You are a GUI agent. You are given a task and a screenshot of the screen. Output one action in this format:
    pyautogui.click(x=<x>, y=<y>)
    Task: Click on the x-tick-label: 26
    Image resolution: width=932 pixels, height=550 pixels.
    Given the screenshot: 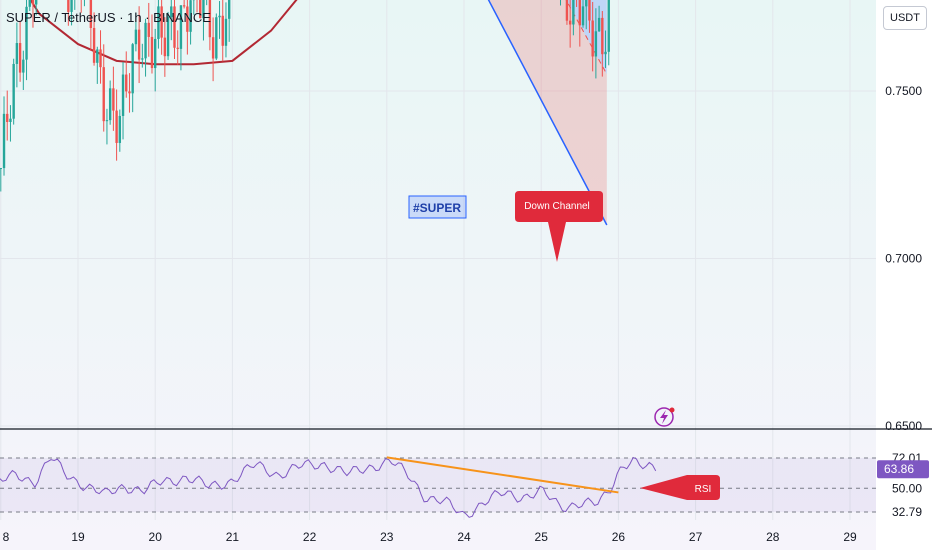 What is the action you would take?
    pyautogui.click(x=619, y=537)
    